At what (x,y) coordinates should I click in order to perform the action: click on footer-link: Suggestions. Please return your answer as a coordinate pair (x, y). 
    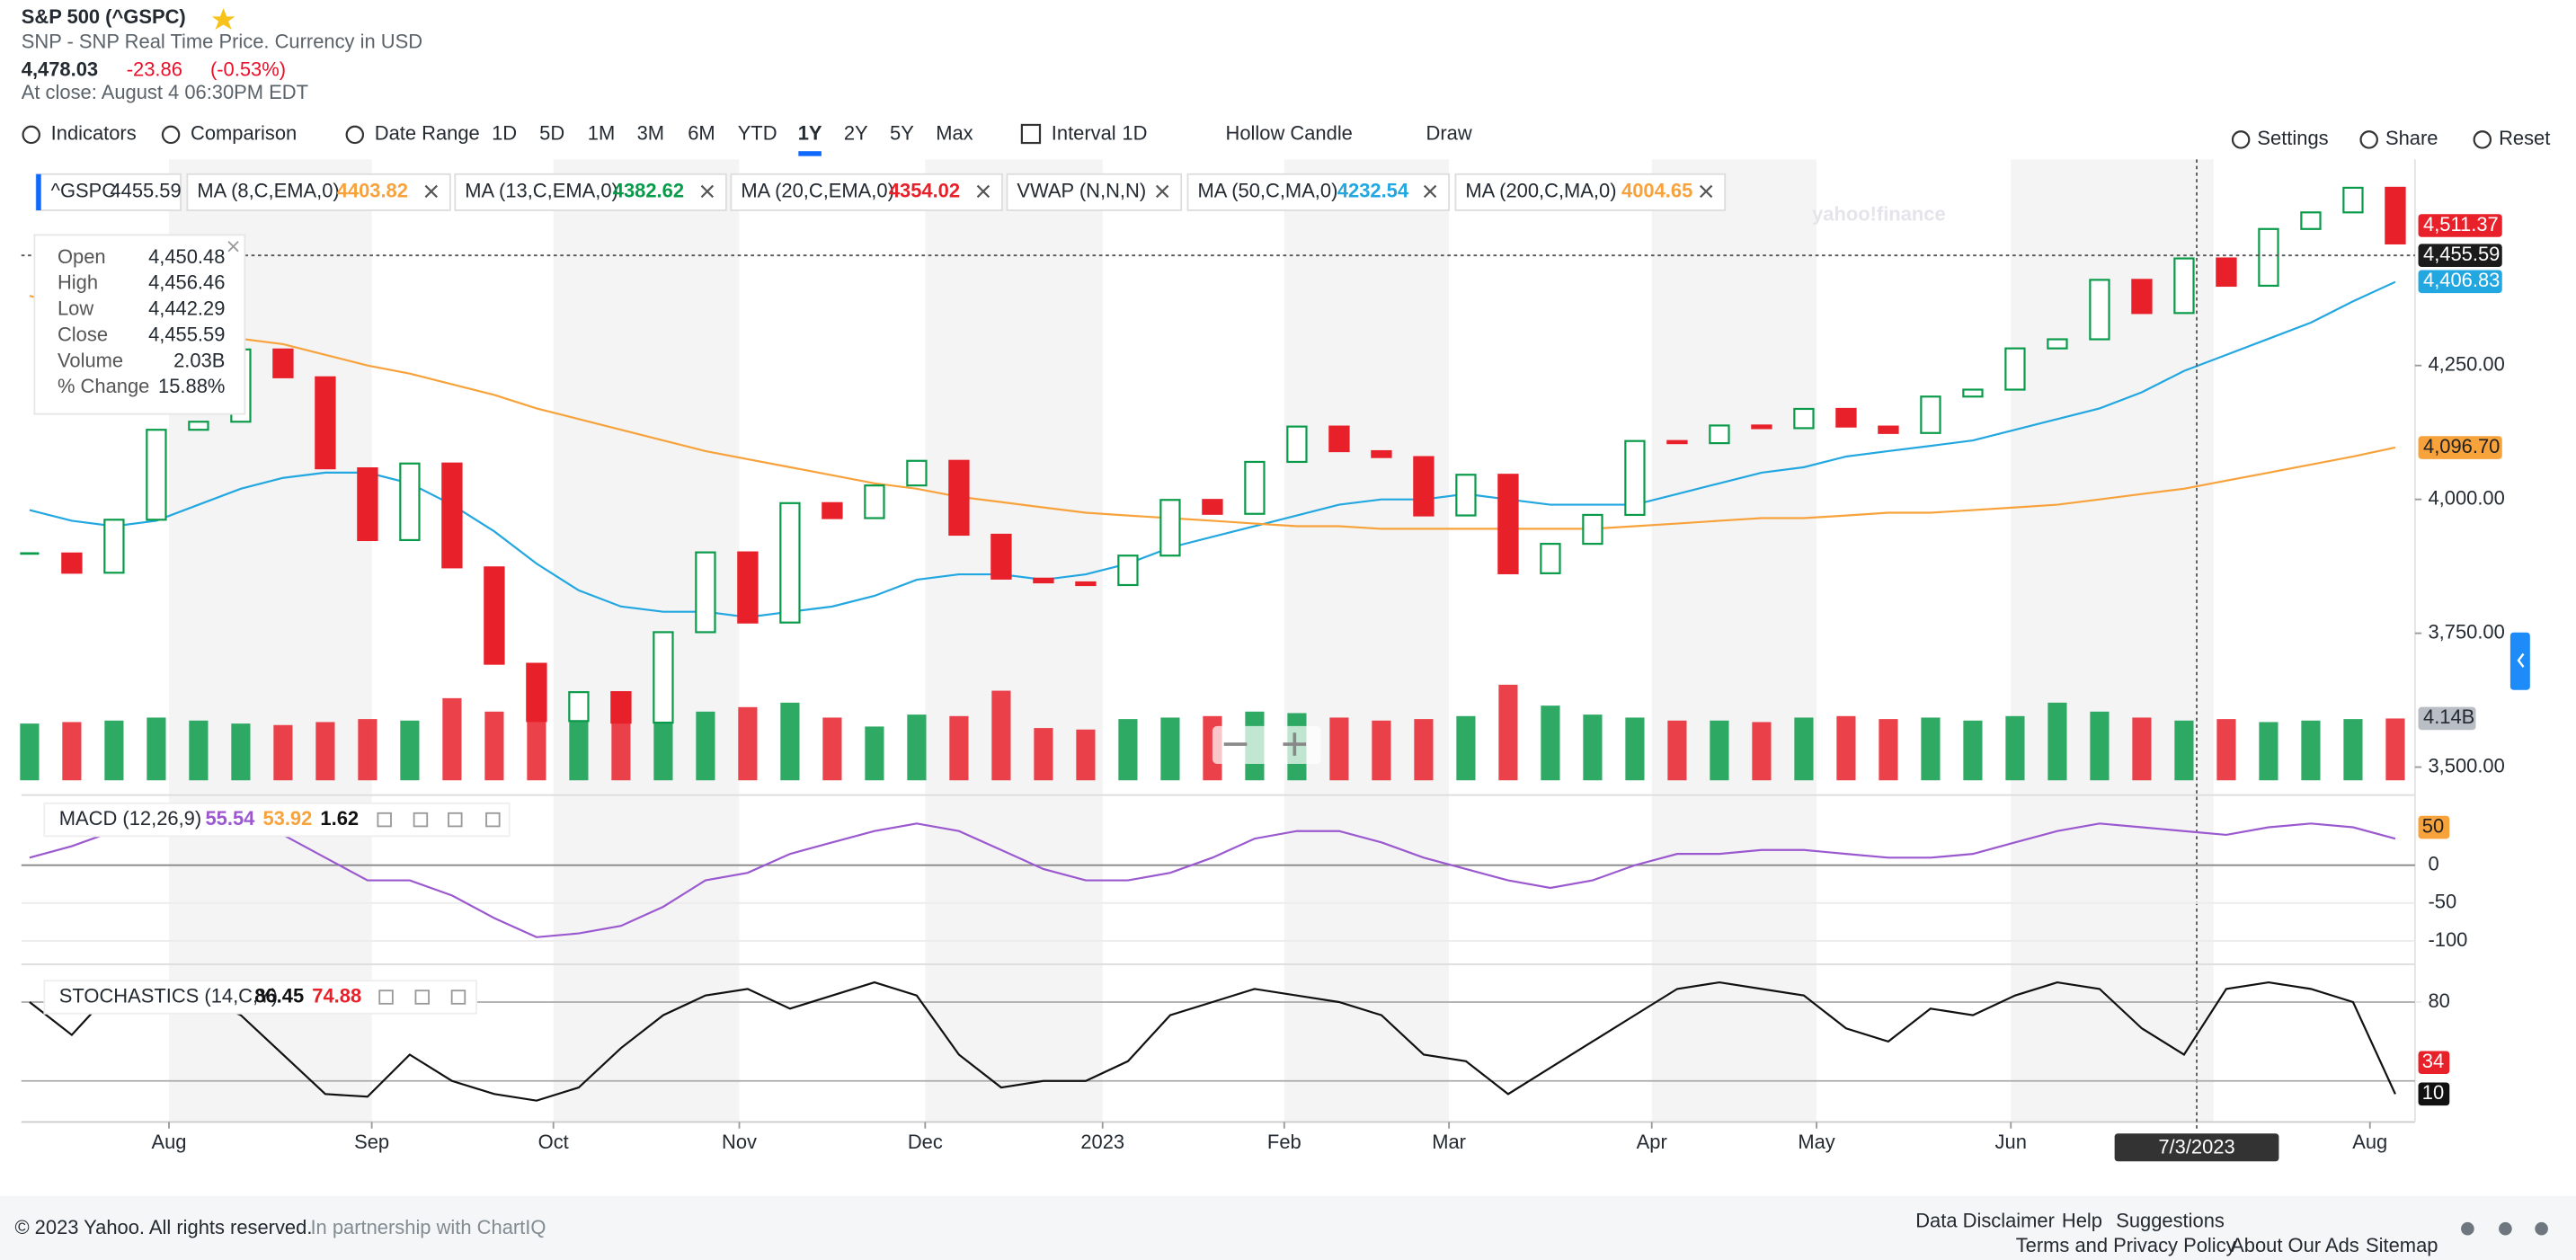
    Looking at the image, I should click on (2170, 1221).